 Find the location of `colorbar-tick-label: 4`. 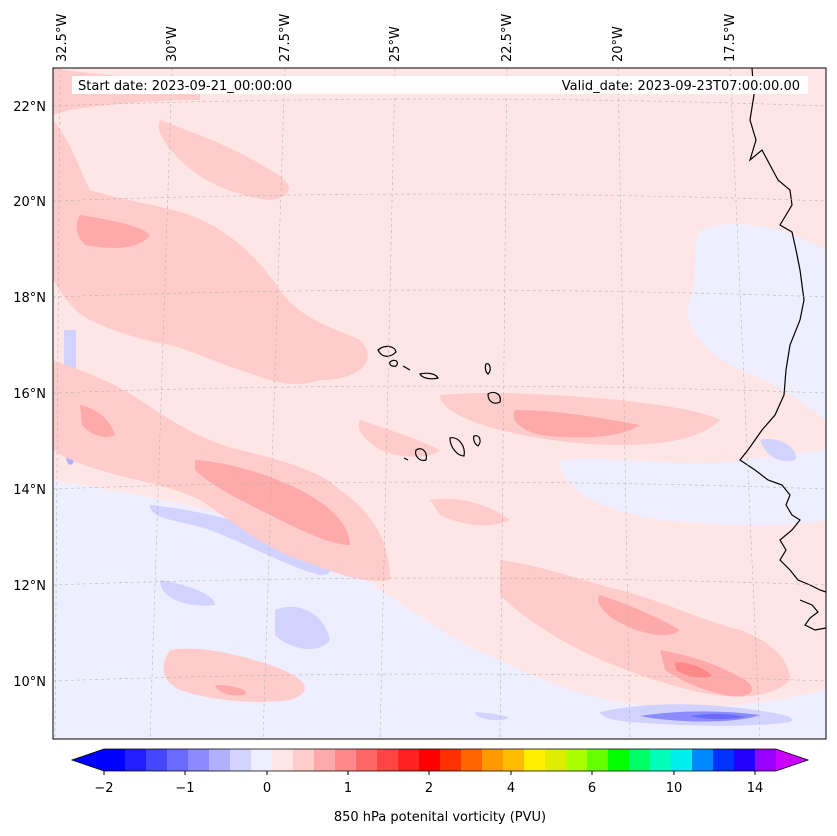

colorbar-tick-label: 4 is located at coordinates (511, 788).